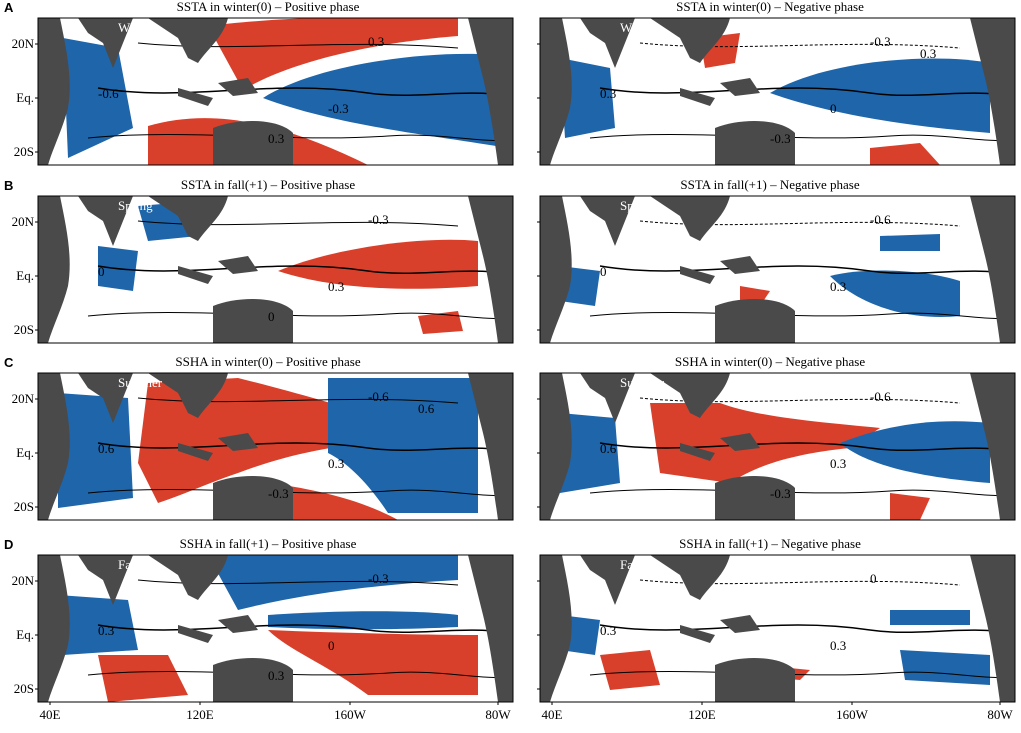 The image size is (1021, 733). I want to click on panel-title: SSHA in winter(0) – Negative phase, so click(770, 361).